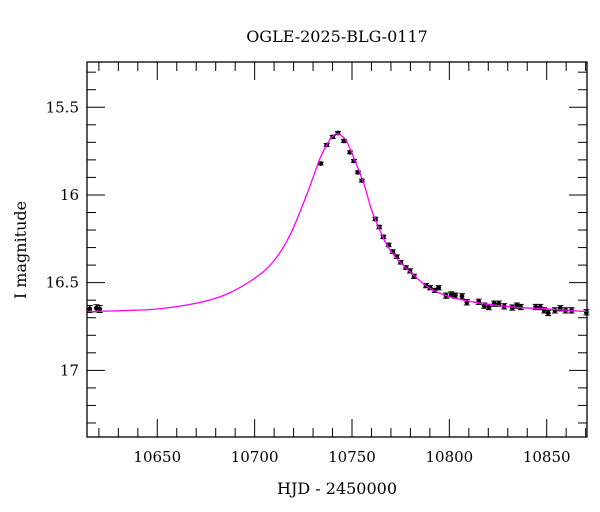  What do you see at coordinates (69, 370) in the screenshot?
I see `y-tick-label: 17` at bounding box center [69, 370].